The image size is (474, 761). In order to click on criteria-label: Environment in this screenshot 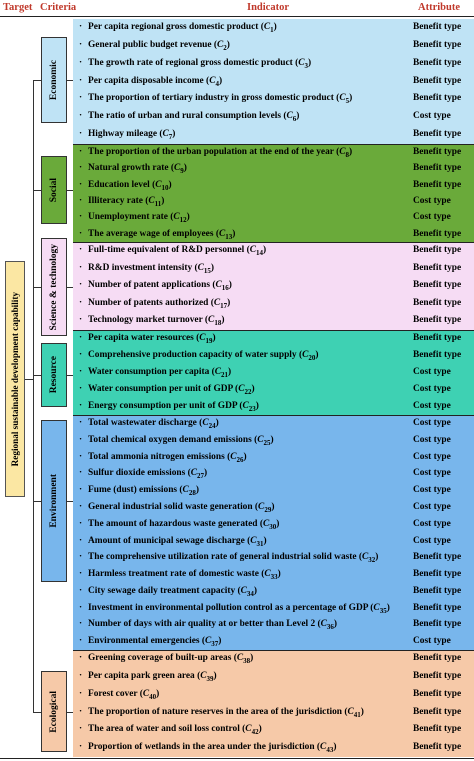, I will do `click(54, 501)`.